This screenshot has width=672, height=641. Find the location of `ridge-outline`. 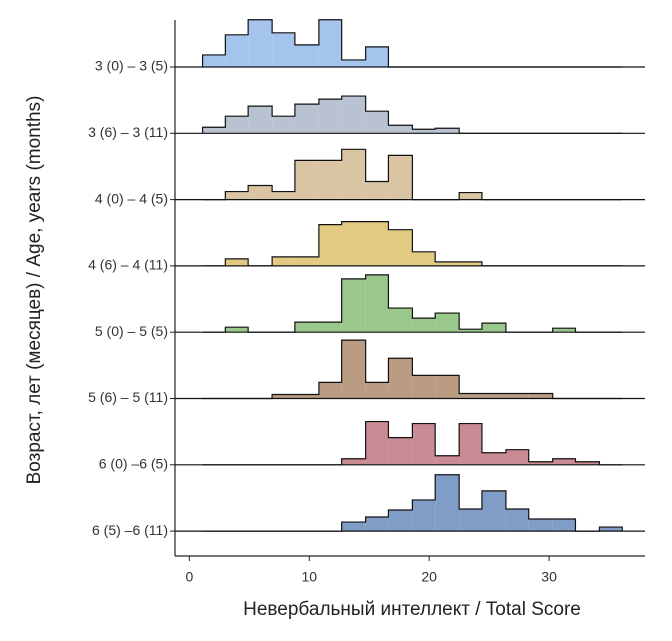

ridge-outline is located at coordinates (412, 369).